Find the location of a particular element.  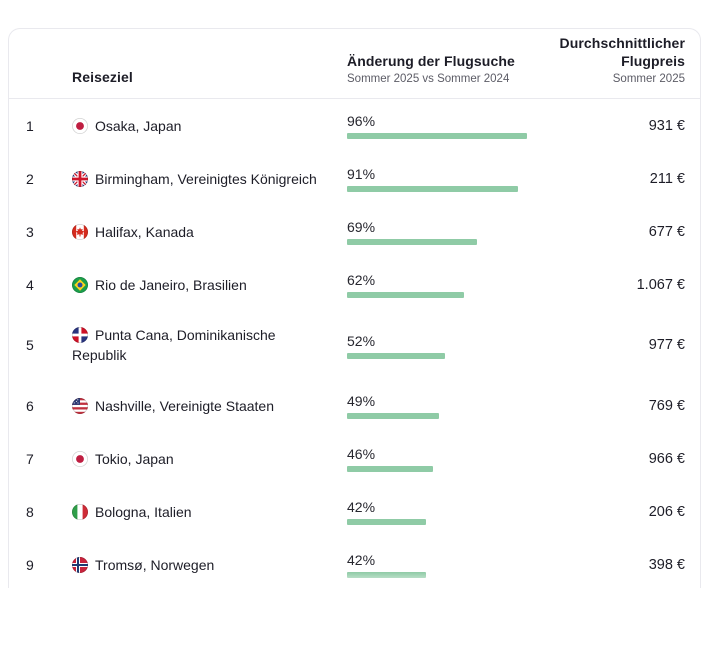

price-column-subtitle: Sommer 2025 is located at coordinates (648, 79).